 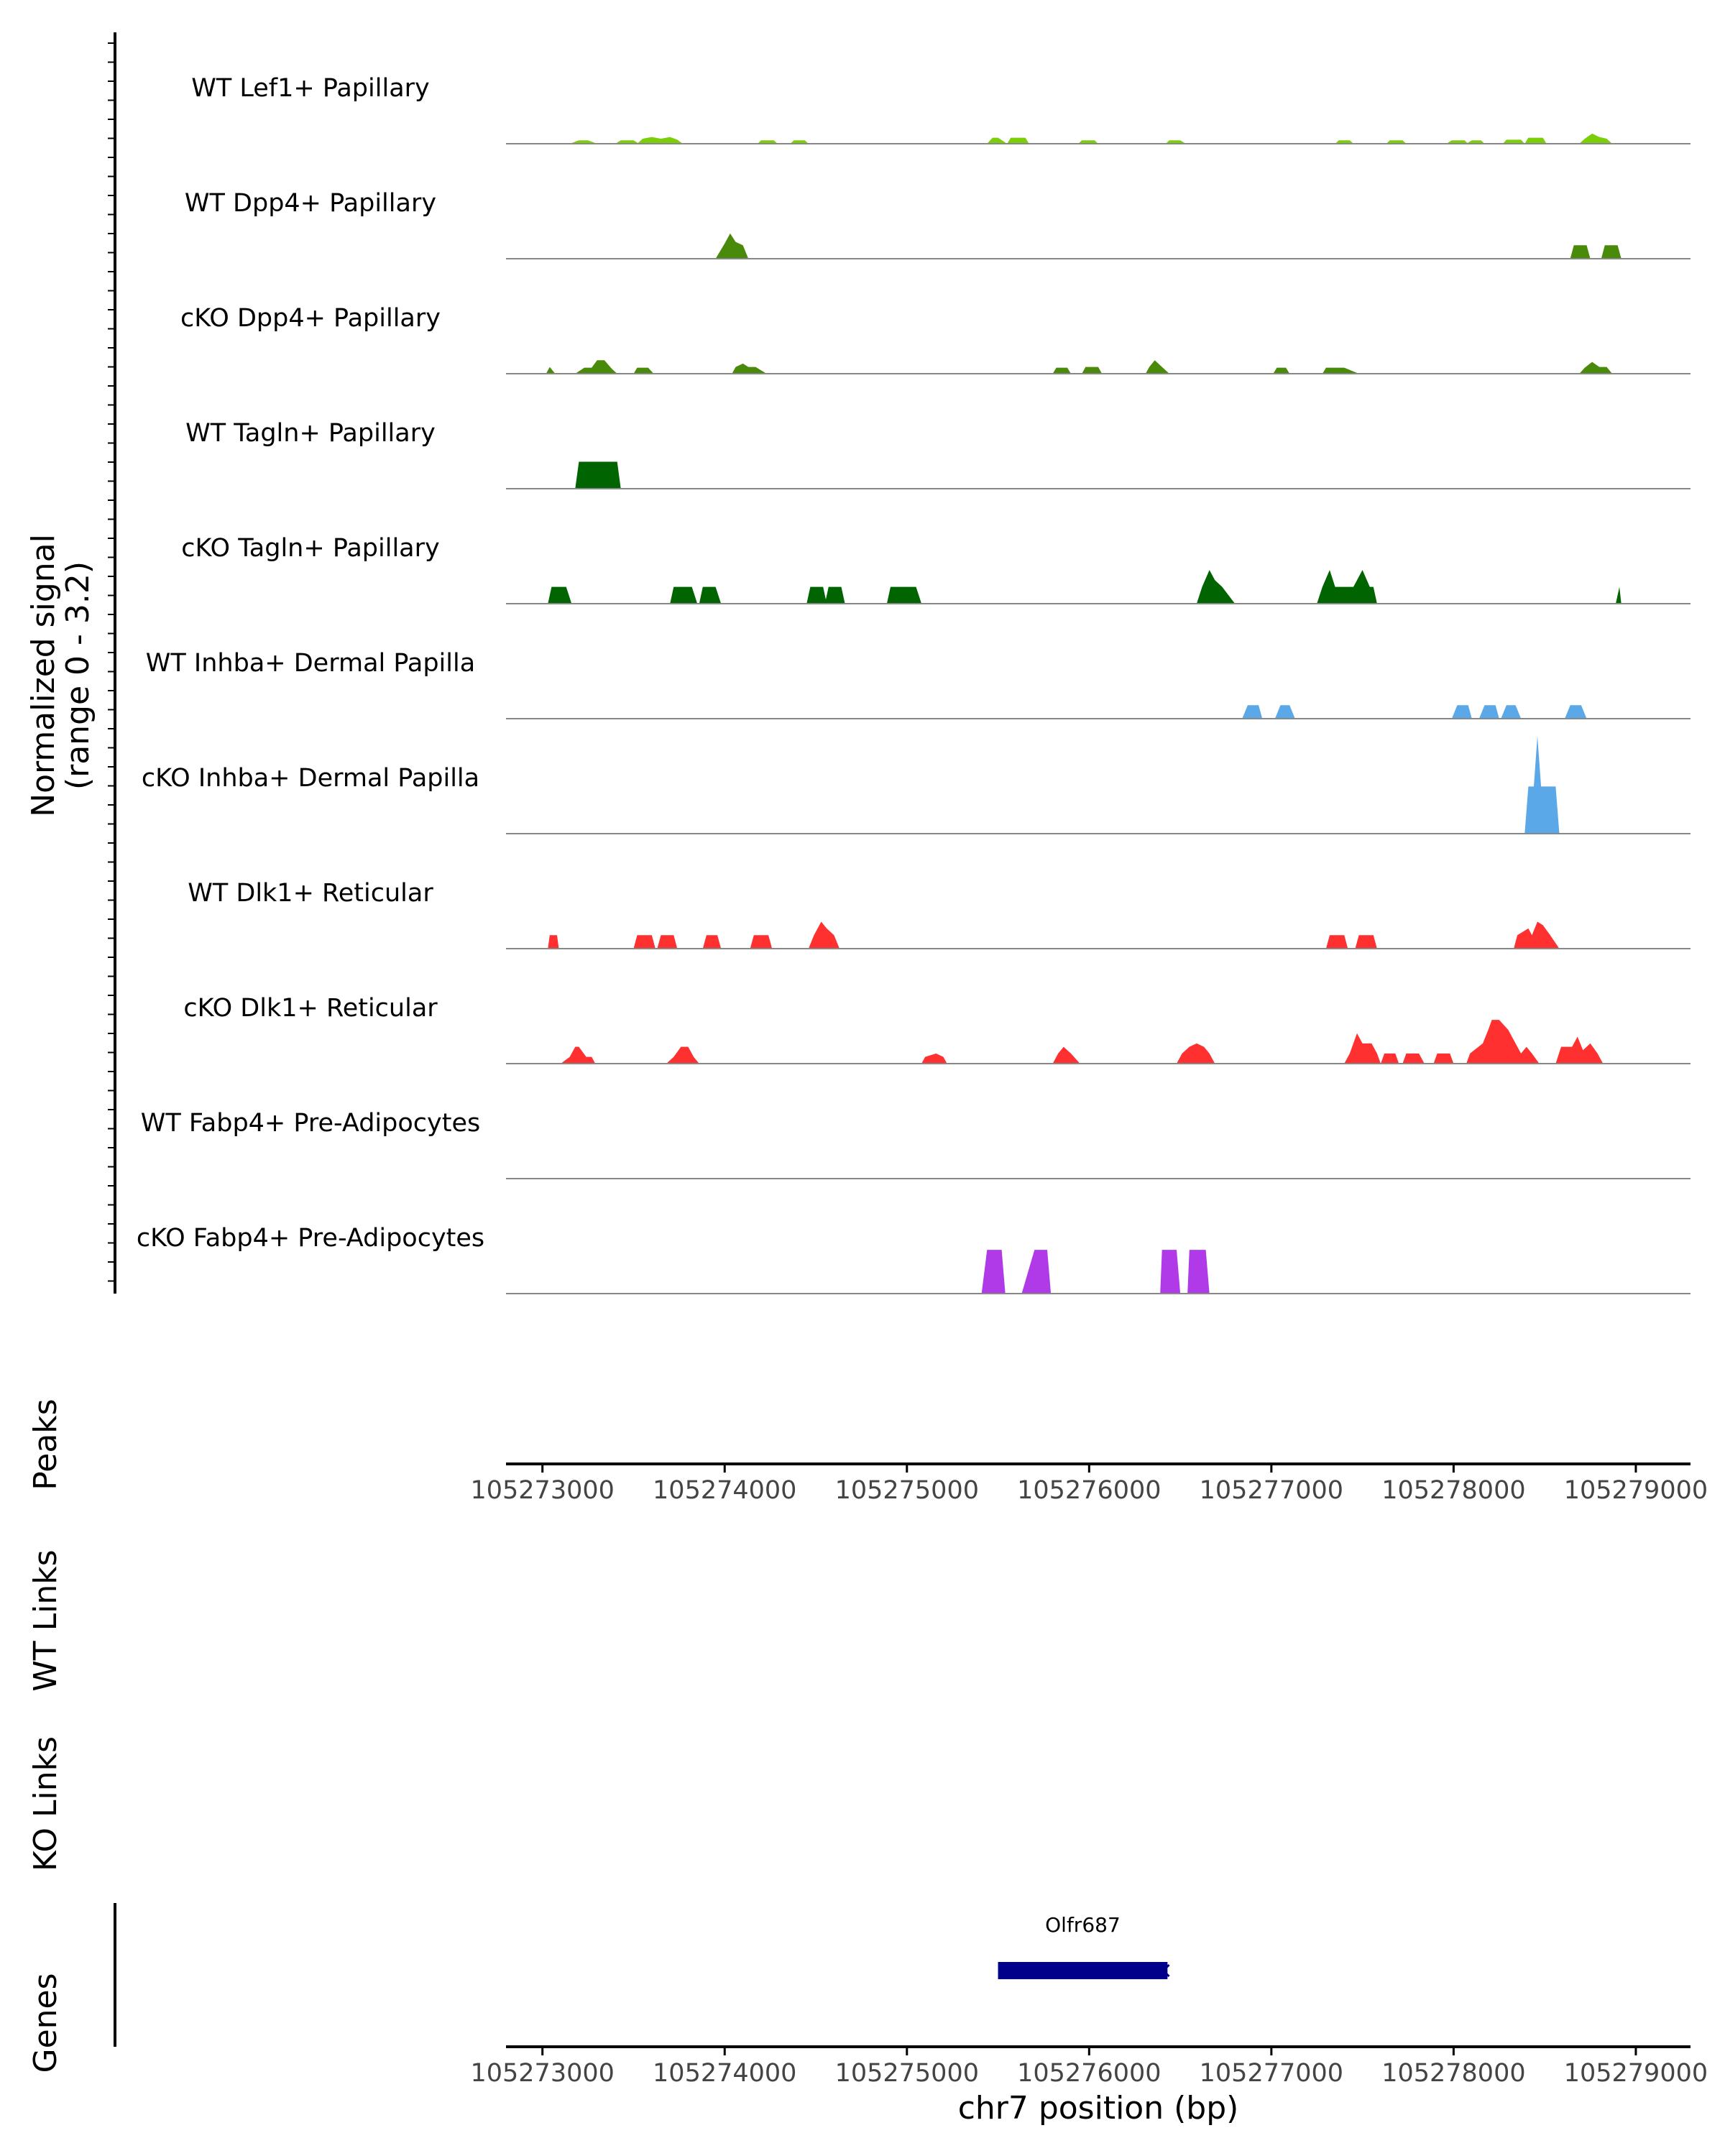 What do you see at coordinates (1453, 1491) in the screenshot?
I see `x-axis-top-tick-label: 105278000` at bounding box center [1453, 1491].